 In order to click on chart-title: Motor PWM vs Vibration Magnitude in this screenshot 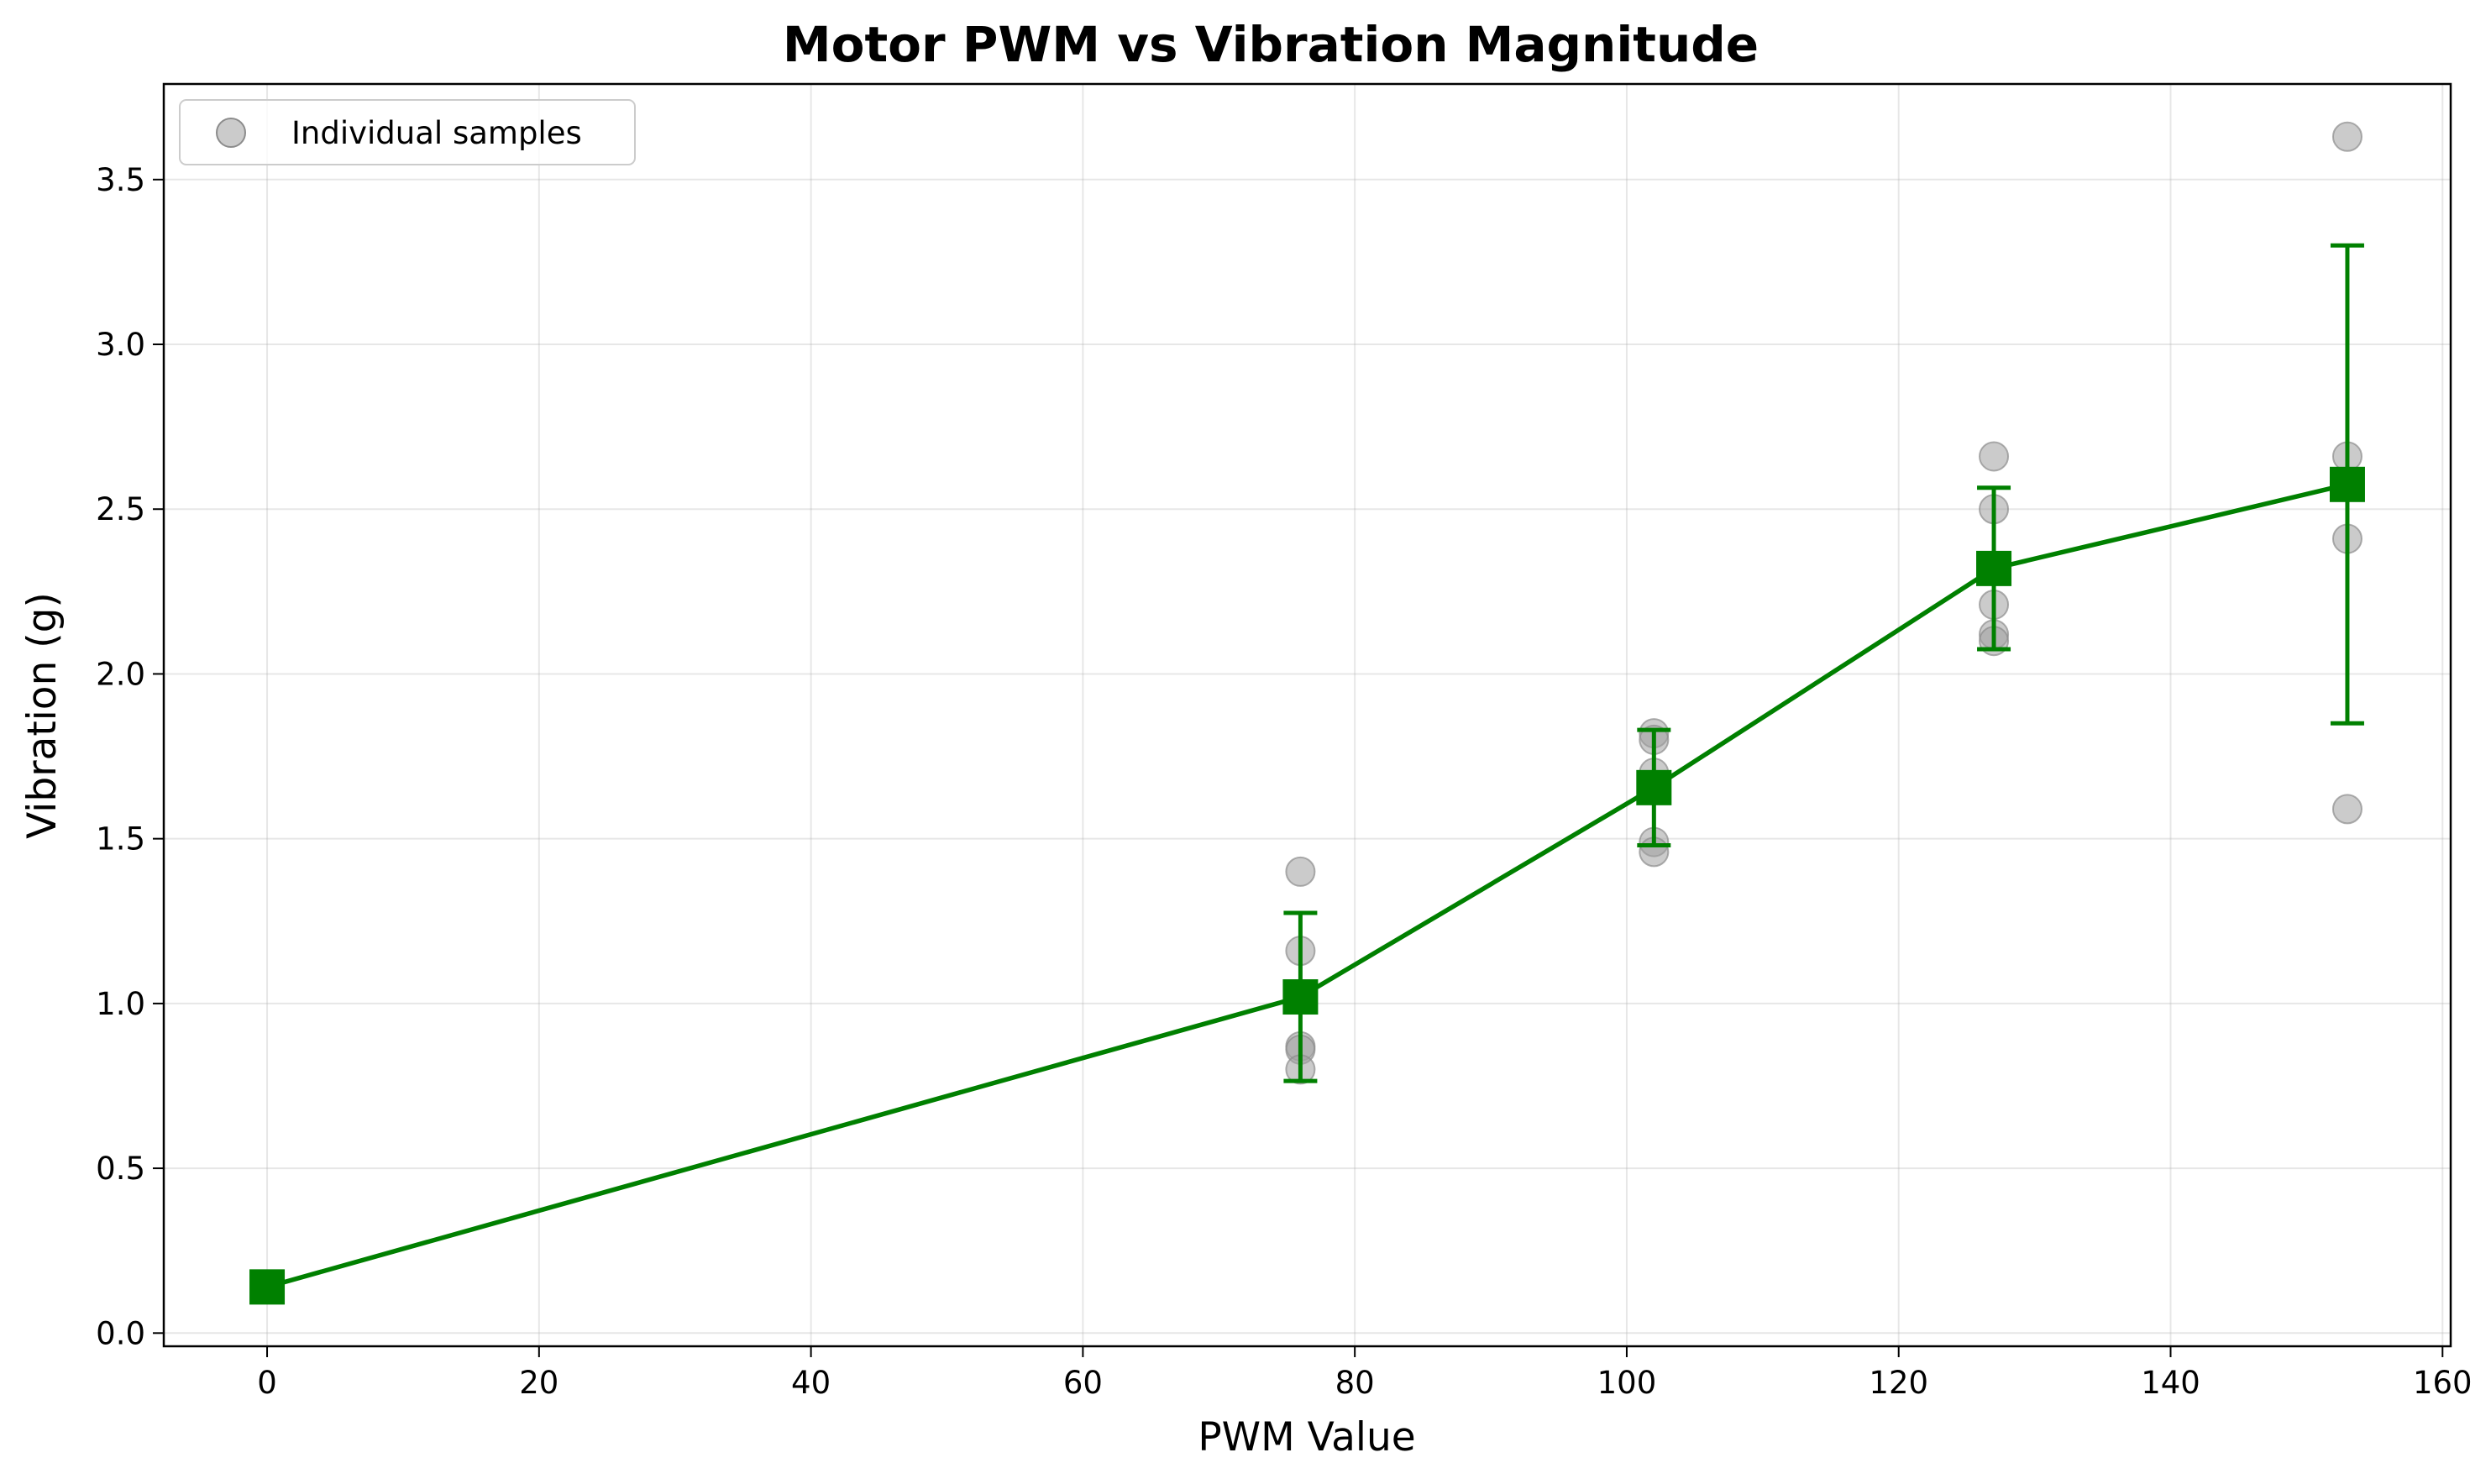, I will do `click(1271, 45)`.